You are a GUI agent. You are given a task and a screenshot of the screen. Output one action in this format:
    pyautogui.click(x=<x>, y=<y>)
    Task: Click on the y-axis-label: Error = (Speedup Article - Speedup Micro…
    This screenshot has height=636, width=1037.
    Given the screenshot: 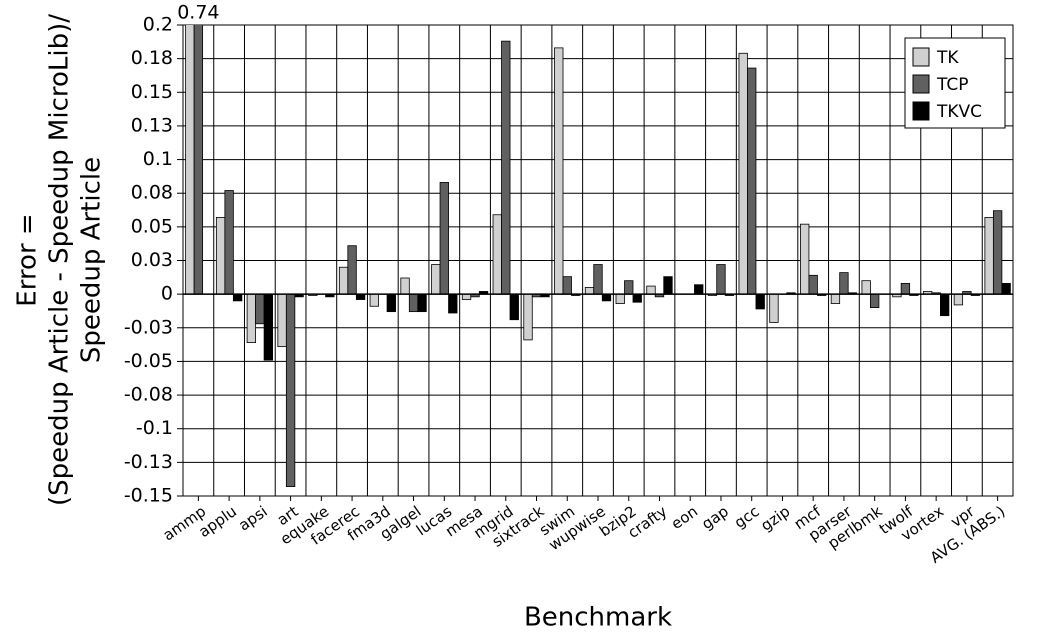 What is the action you would take?
    pyautogui.click(x=60, y=260)
    